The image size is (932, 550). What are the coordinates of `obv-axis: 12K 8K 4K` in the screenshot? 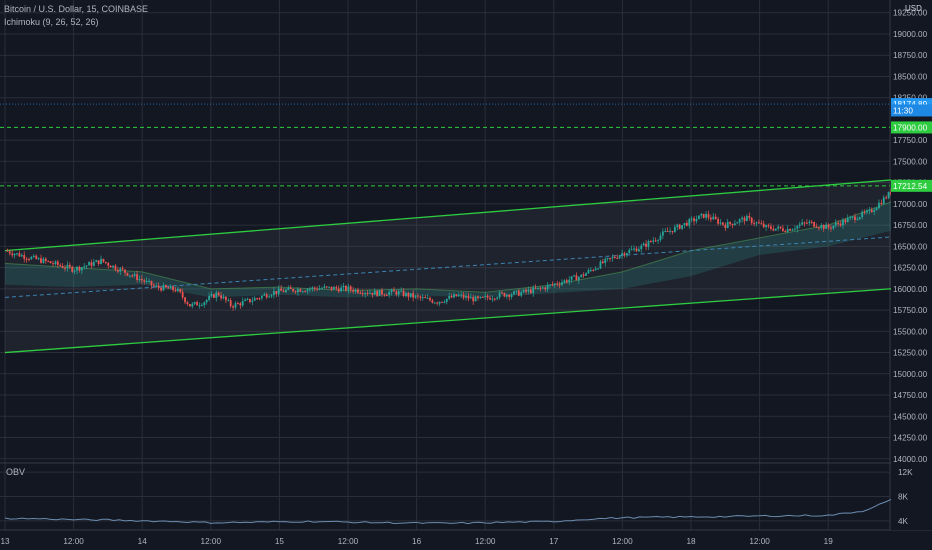 It's located at (911, 497).